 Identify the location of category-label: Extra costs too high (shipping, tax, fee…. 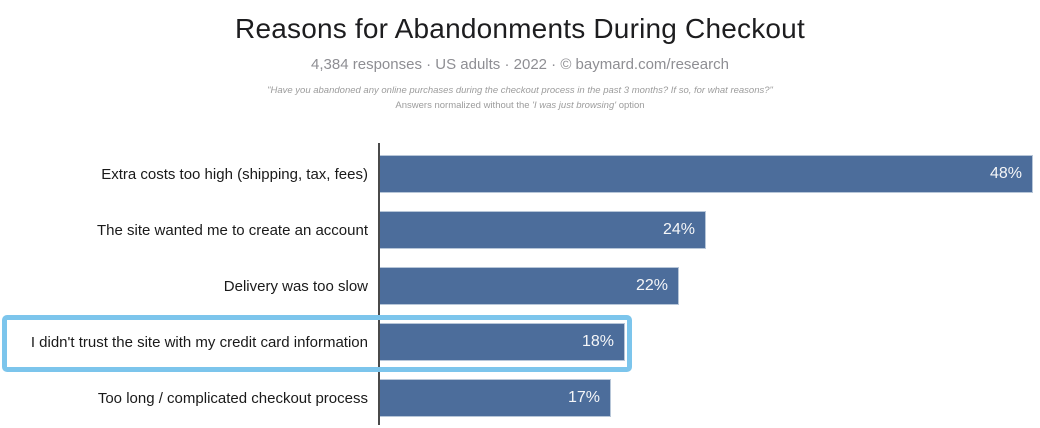
(234, 174).